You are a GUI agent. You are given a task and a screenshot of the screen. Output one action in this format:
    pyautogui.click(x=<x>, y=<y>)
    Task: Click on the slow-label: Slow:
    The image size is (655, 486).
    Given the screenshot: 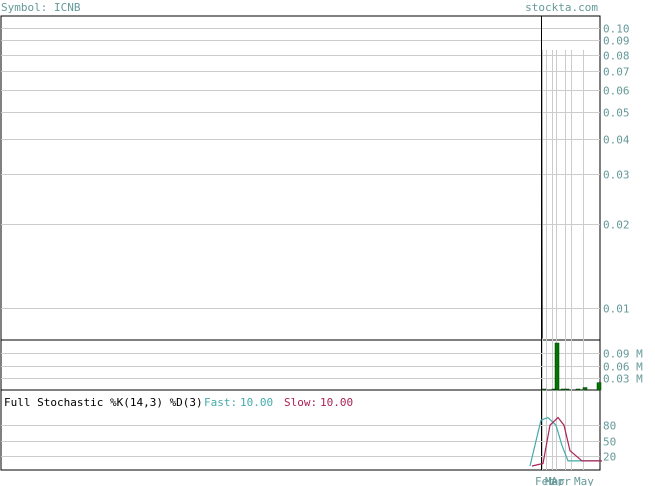 What is the action you would take?
    pyautogui.click(x=300, y=402)
    